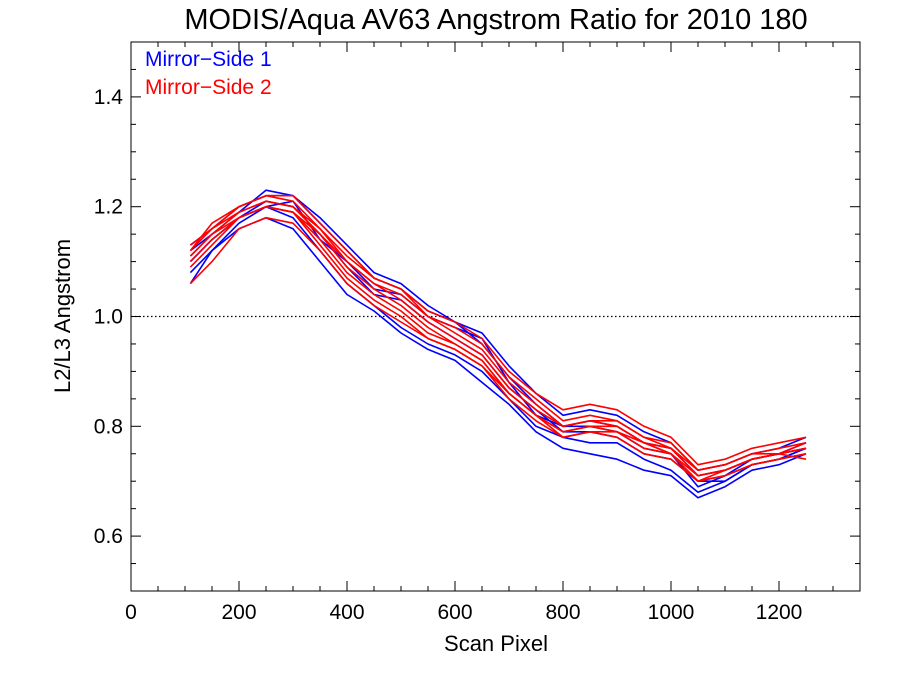 This screenshot has height=675, width=900. I want to click on x-tick-label: 400, so click(346, 612).